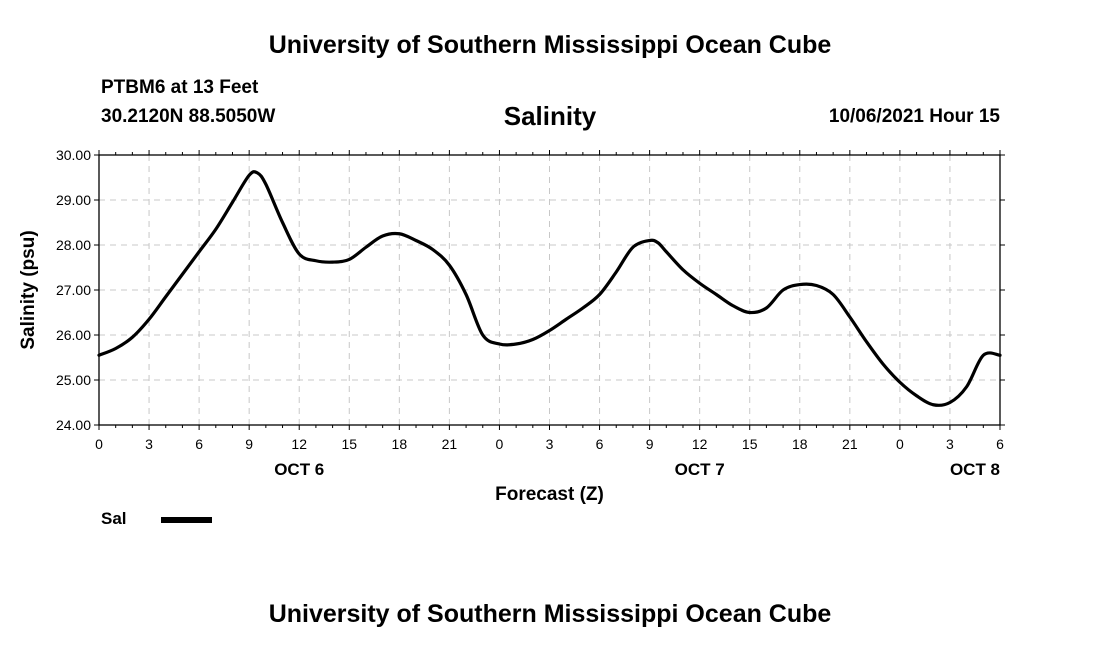 This screenshot has width=1100, height=650. What do you see at coordinates (299, 469) in the screenshot?
I see `day-label: OCT 6` at bounding box center [299, 469].